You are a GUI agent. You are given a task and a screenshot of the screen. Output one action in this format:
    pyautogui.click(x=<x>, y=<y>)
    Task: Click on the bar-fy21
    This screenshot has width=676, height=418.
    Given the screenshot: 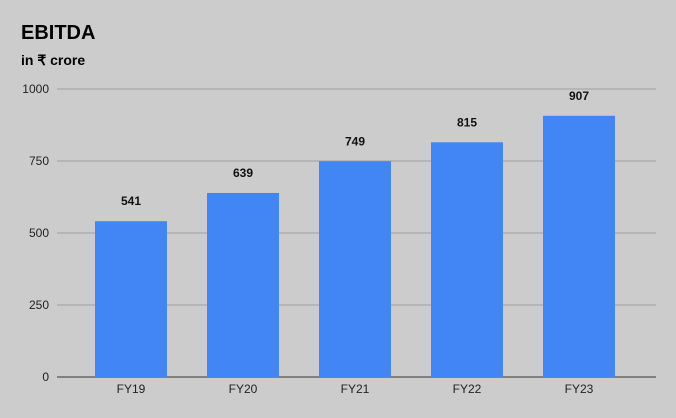 What is the action you would take?
    pyautogui.click(x=355, y=269)
    